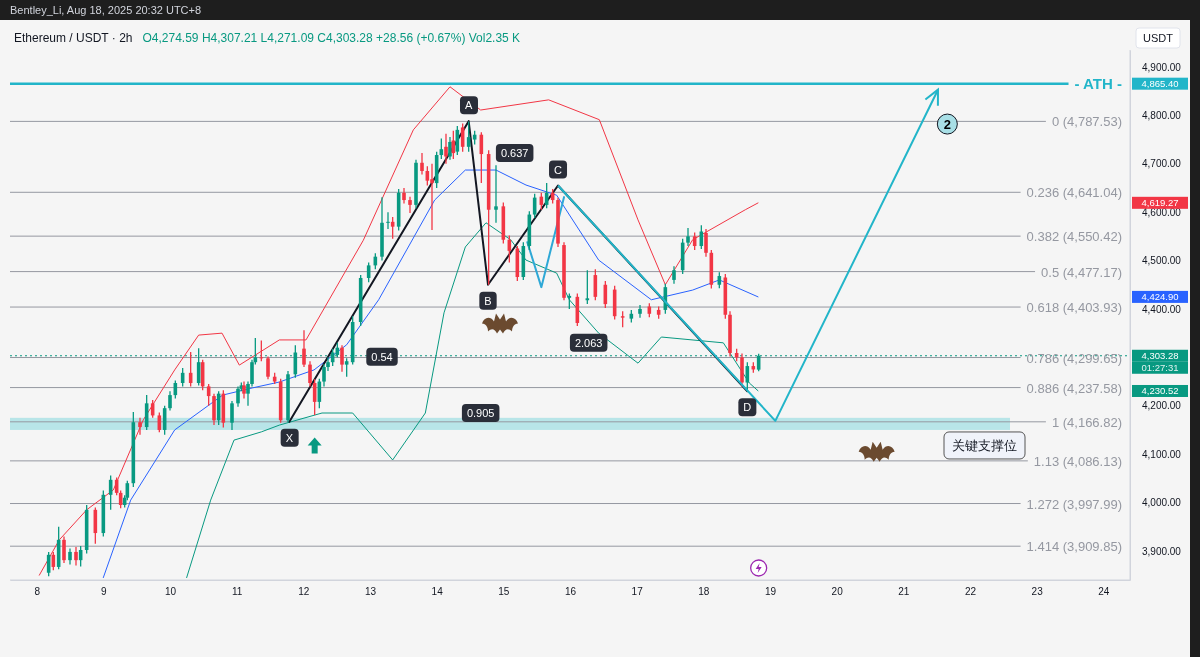 The height and width of the screenshot is (657, 1200). Describe the element at coordinates (1074, 308) in the screenshot. I see `ref-line-label: 0.618 (4,403.93)` at that location.